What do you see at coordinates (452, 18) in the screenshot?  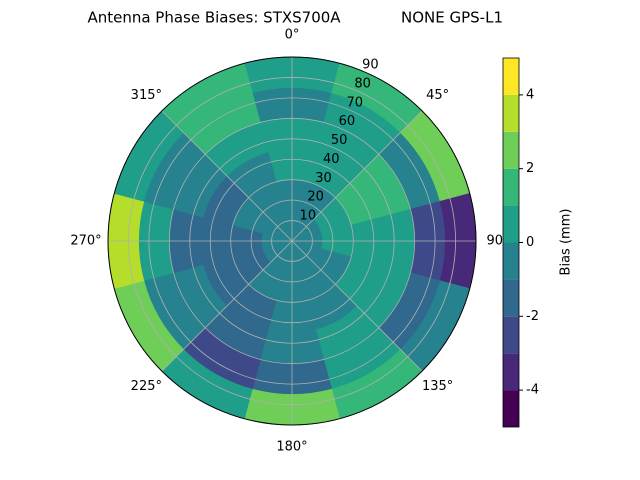 I see `chart-subtitle: NONE GPS-L1` at bounding box center [452, 18].